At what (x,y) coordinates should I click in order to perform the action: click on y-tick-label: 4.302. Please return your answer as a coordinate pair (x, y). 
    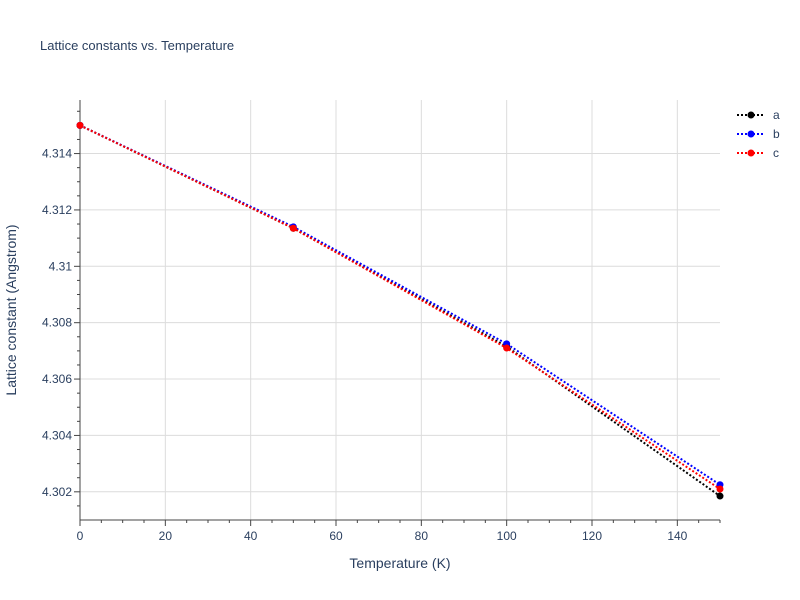
    Looking at the image, I should click on (57, 492).